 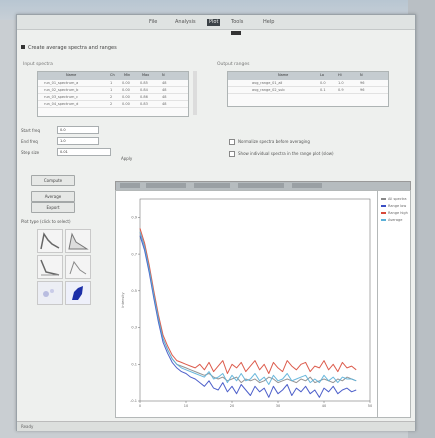 What do you see at coordinates (216, 426) in the screenshot?
I see `status-bar: Ready` at bounding box center [216, 426].